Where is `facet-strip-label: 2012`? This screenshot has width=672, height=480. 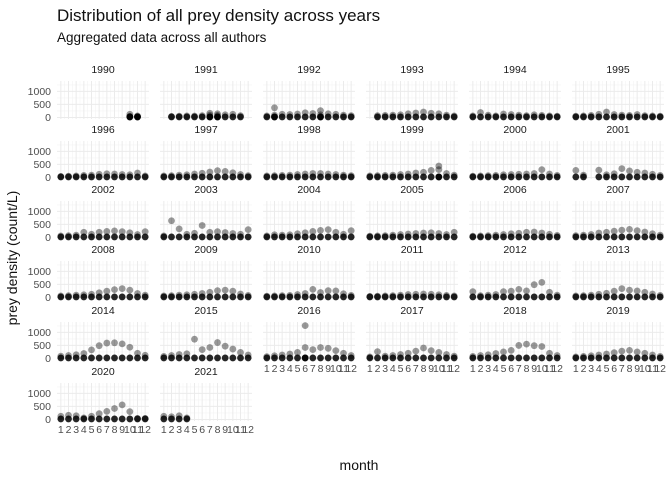
facet-strip-label: 2012 is located at coordinates (515, 250).